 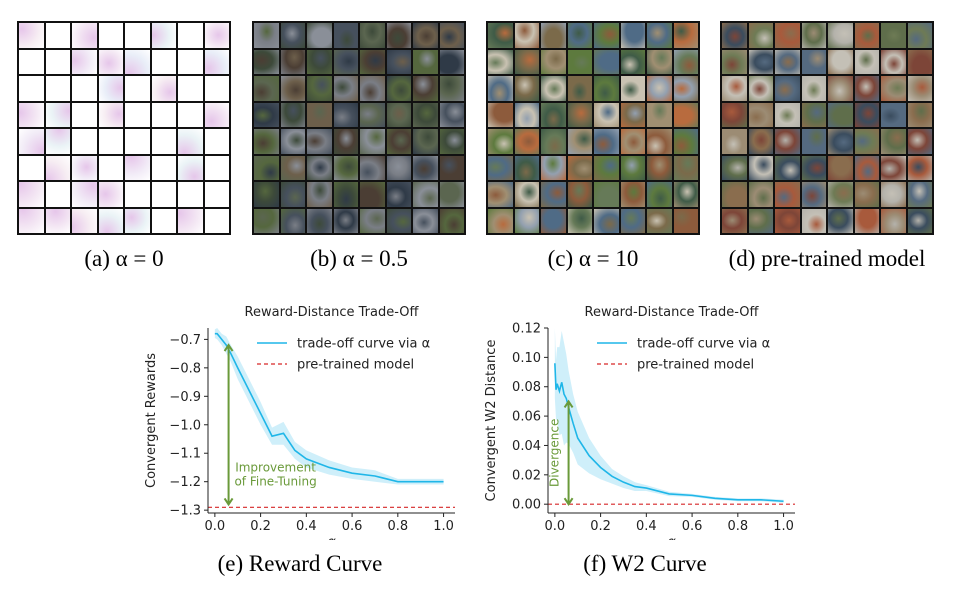 What do you see at coordinates (672, 312) in the screenshot?
I see `chart-title: Reward-Distance Trade-Off` at bounding box center [672, 312].